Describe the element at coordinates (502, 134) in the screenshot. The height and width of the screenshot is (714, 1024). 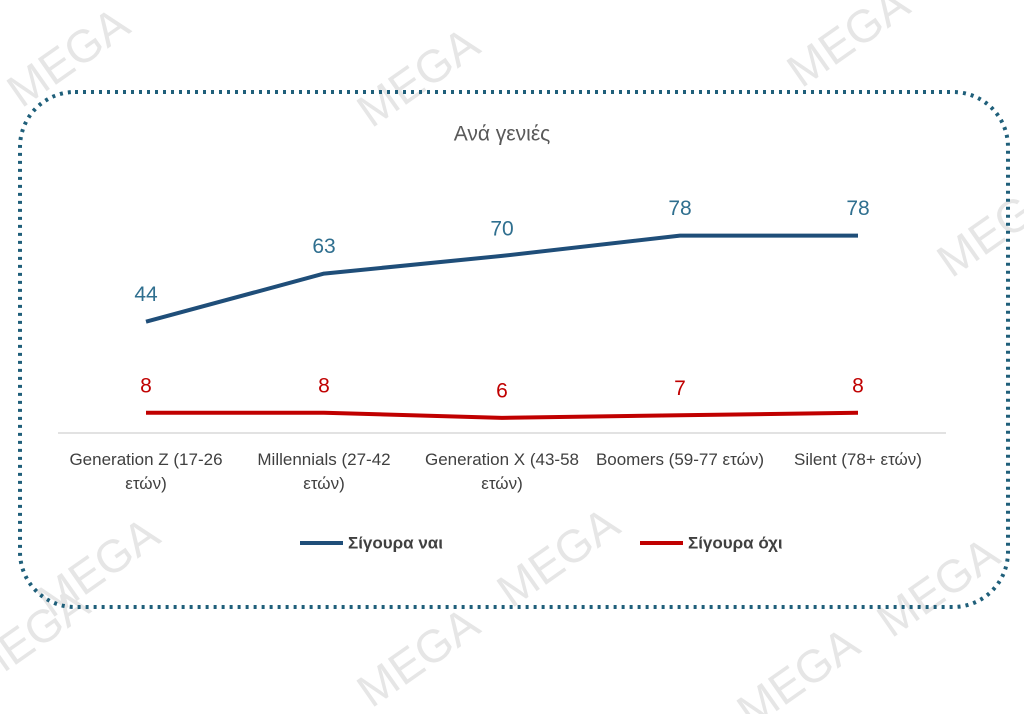
I see `chart-title: Ανά γενιές` at that location.